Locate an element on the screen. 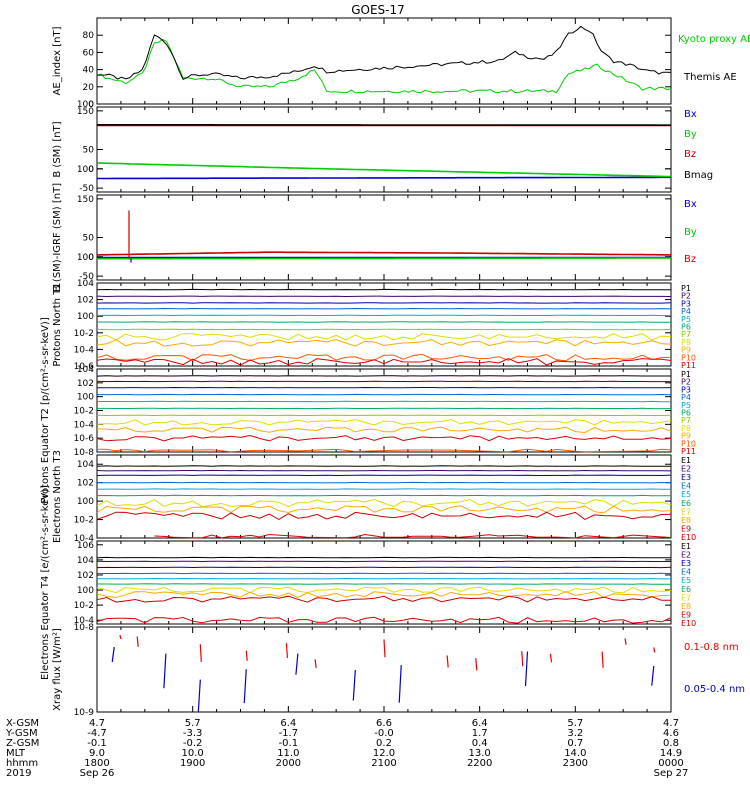 The image size is (750, 800). channel-line-p10 is located at coordinates (384, 357).